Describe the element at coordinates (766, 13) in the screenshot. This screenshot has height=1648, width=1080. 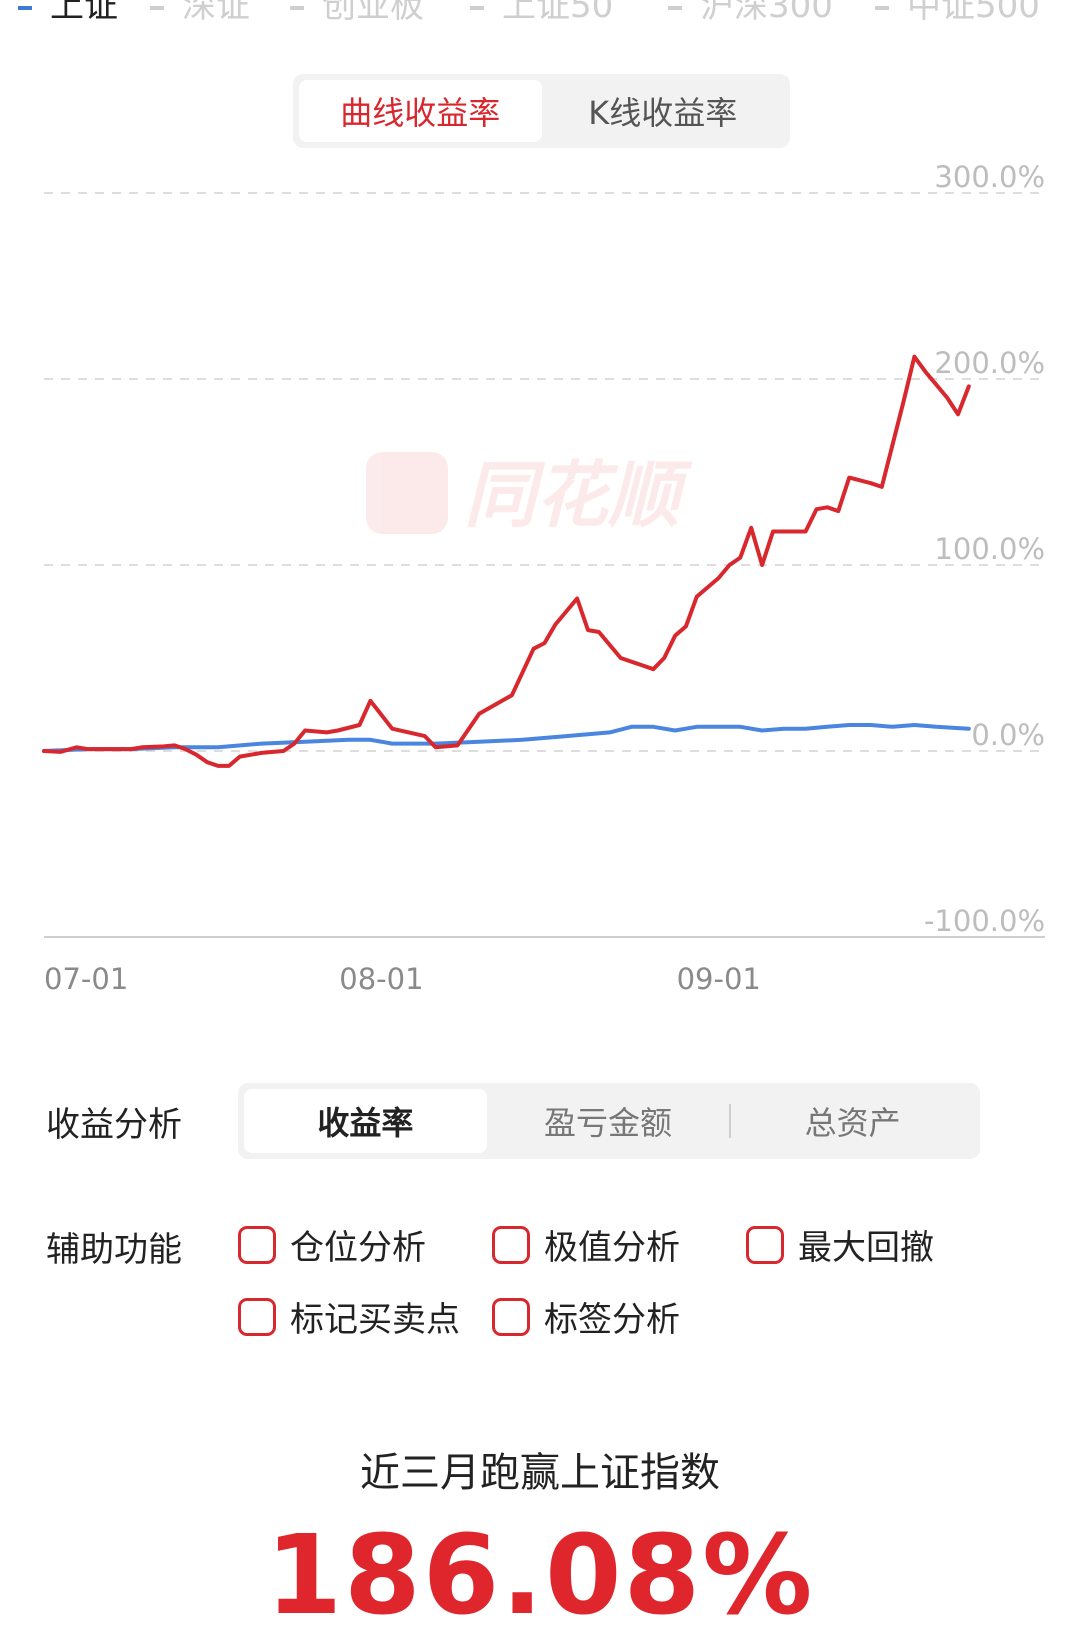
I see `index-tab-label: 沪深300` at that location.